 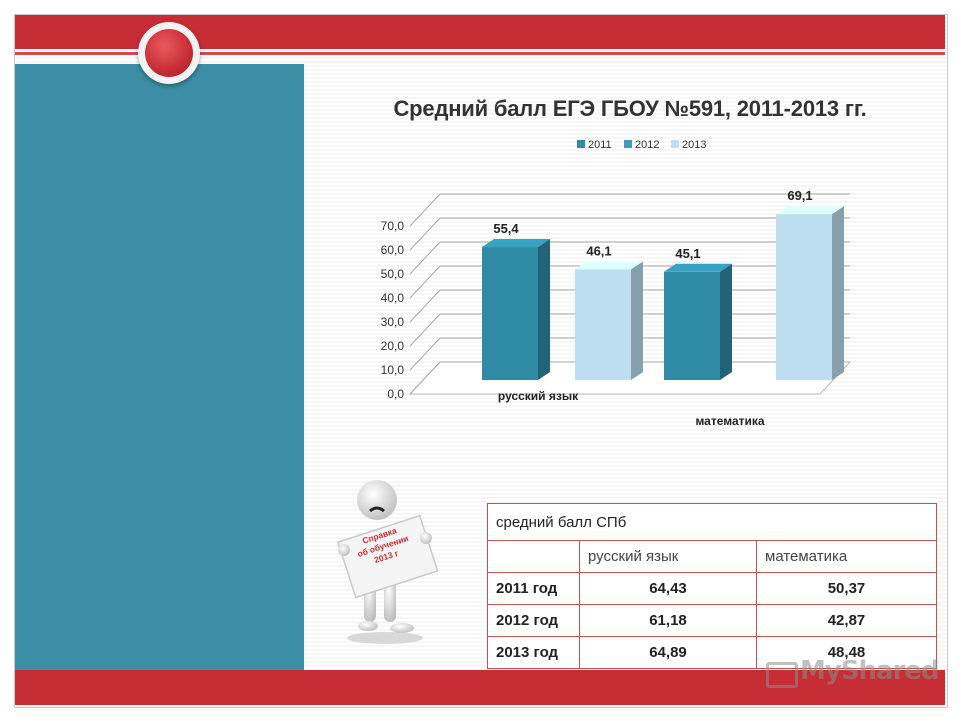 What do you see at coordinates (782, 675) in the screenshot?
I see `presentation-board-icon` at bounding box center [782, 675].